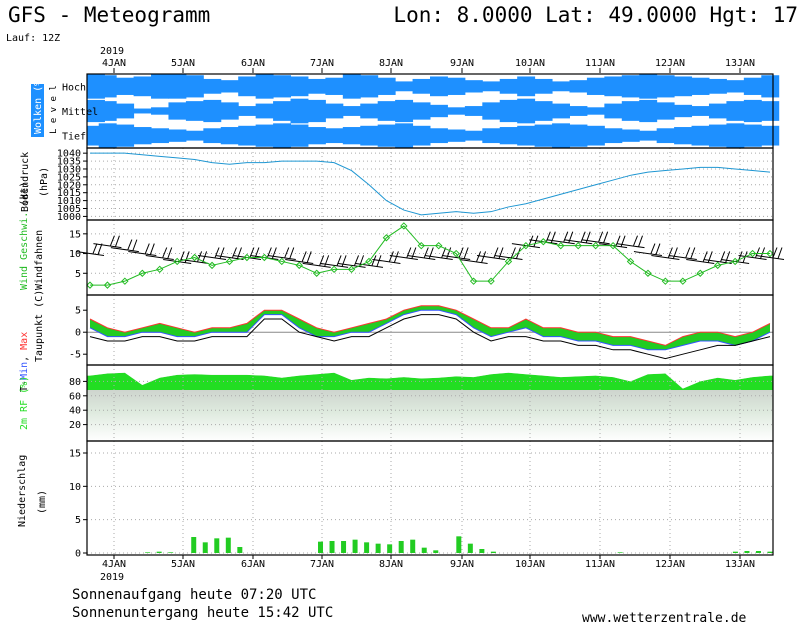 This screenshot has width=800, height=626. What do you see at coordinates (25, 182) in the screenshot?
I see `pressure-ylabel: Bodendruck` at bounding box center [25, 182].